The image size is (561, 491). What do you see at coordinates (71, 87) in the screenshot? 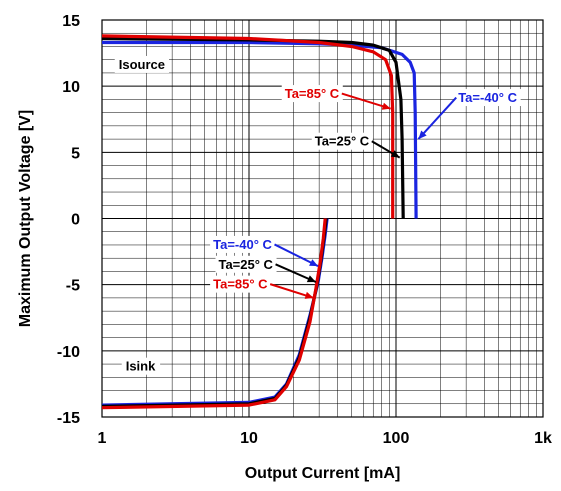
I see `y-tick-label: 10` at bounding box center [71, 87].